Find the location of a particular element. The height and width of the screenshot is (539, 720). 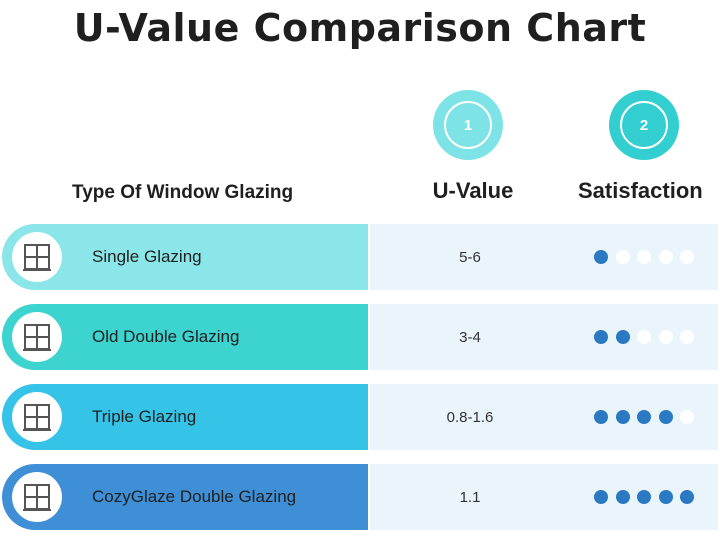

glazing-type-row: Old Double Glazing is located at coordinates (185, 337).